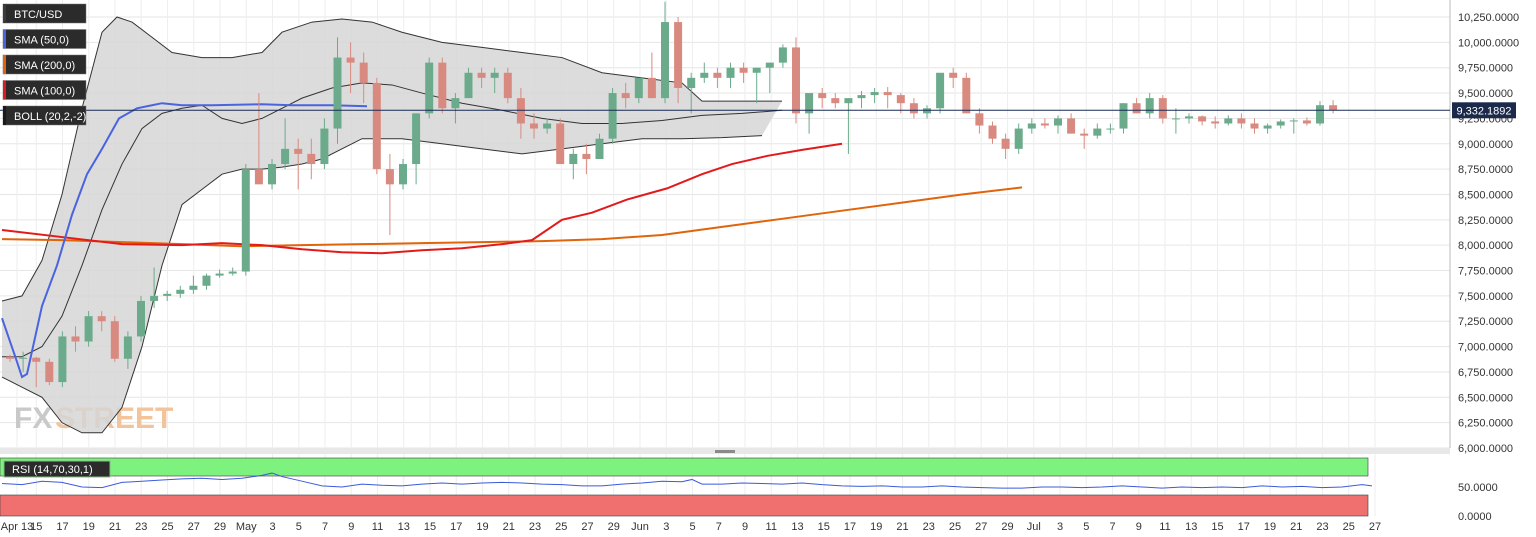 Image resolution: width=1536 pixels, height=537 pixels. I want to click on sma50-line, so click(184, 240).